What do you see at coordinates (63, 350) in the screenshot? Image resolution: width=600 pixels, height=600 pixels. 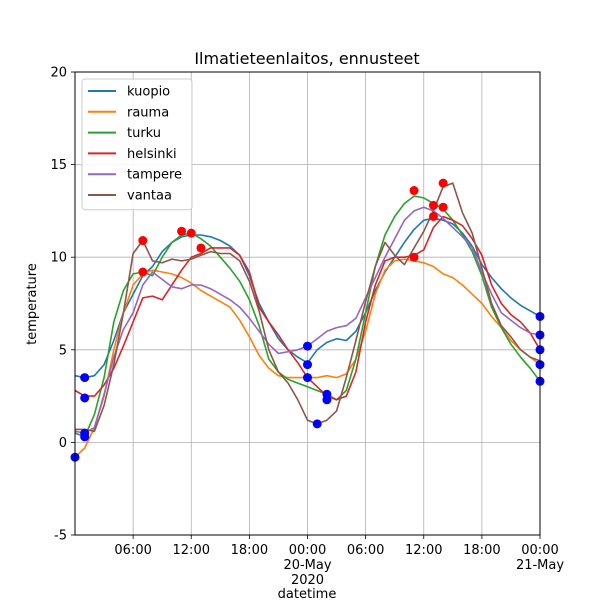 I see `y-tick-label: 5` at bounding box center [63, 350].